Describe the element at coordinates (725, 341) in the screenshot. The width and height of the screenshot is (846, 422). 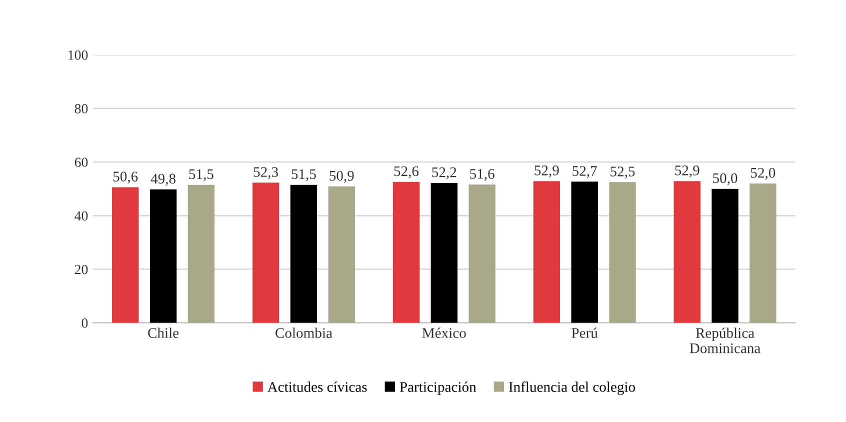
I see `x-tick-label: República Dominicana` at that location.